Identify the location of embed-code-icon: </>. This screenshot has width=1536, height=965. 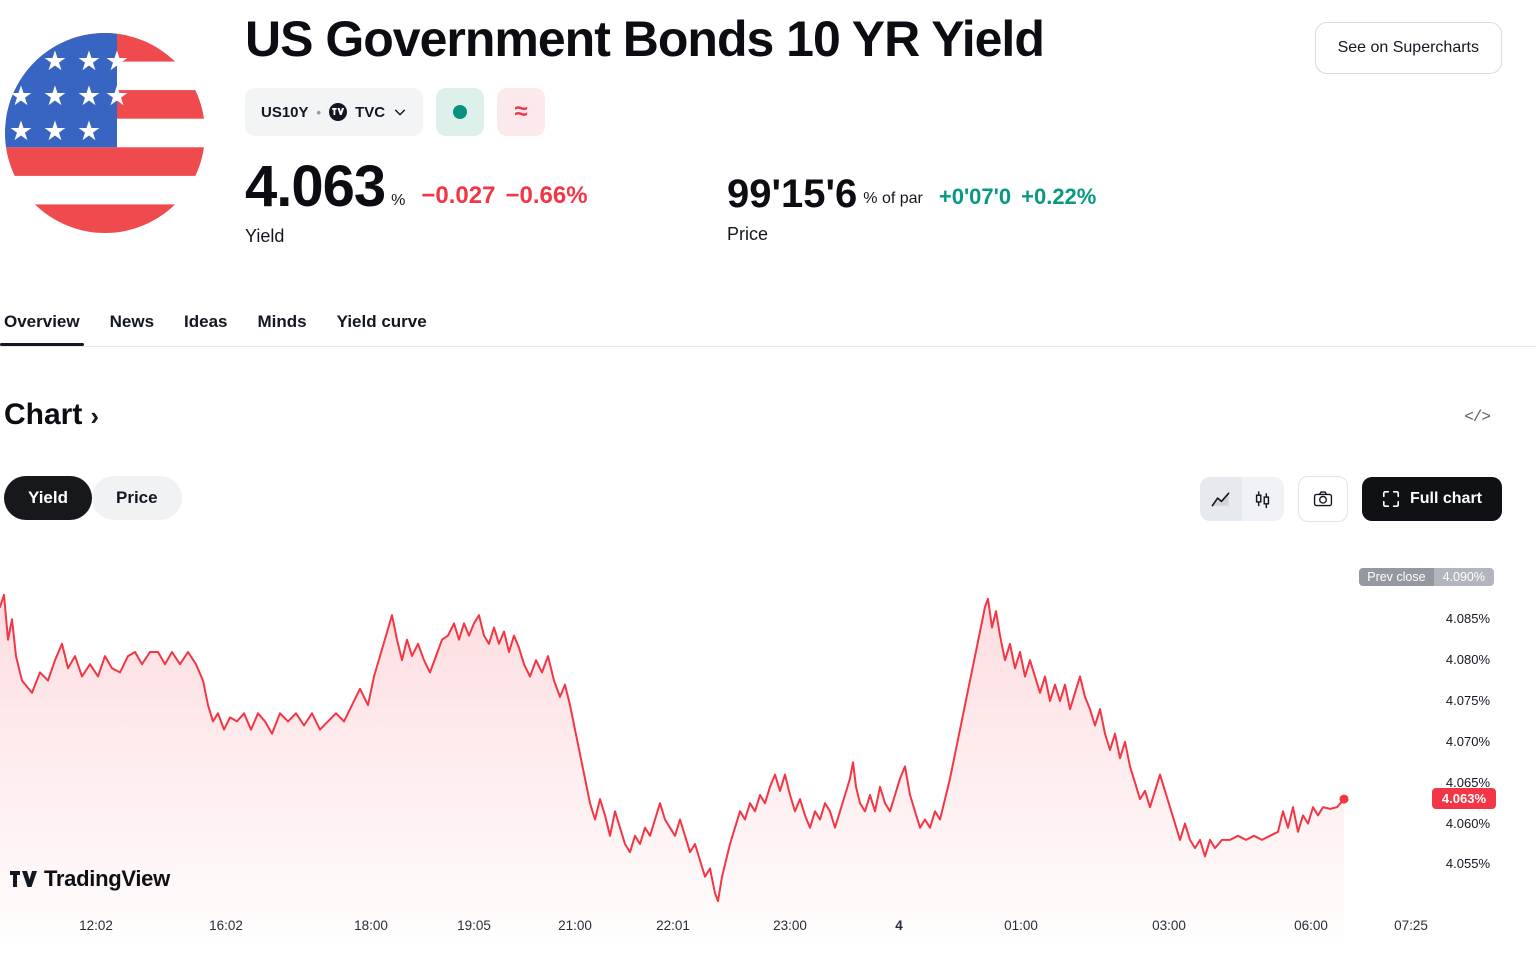
(1477, 417).